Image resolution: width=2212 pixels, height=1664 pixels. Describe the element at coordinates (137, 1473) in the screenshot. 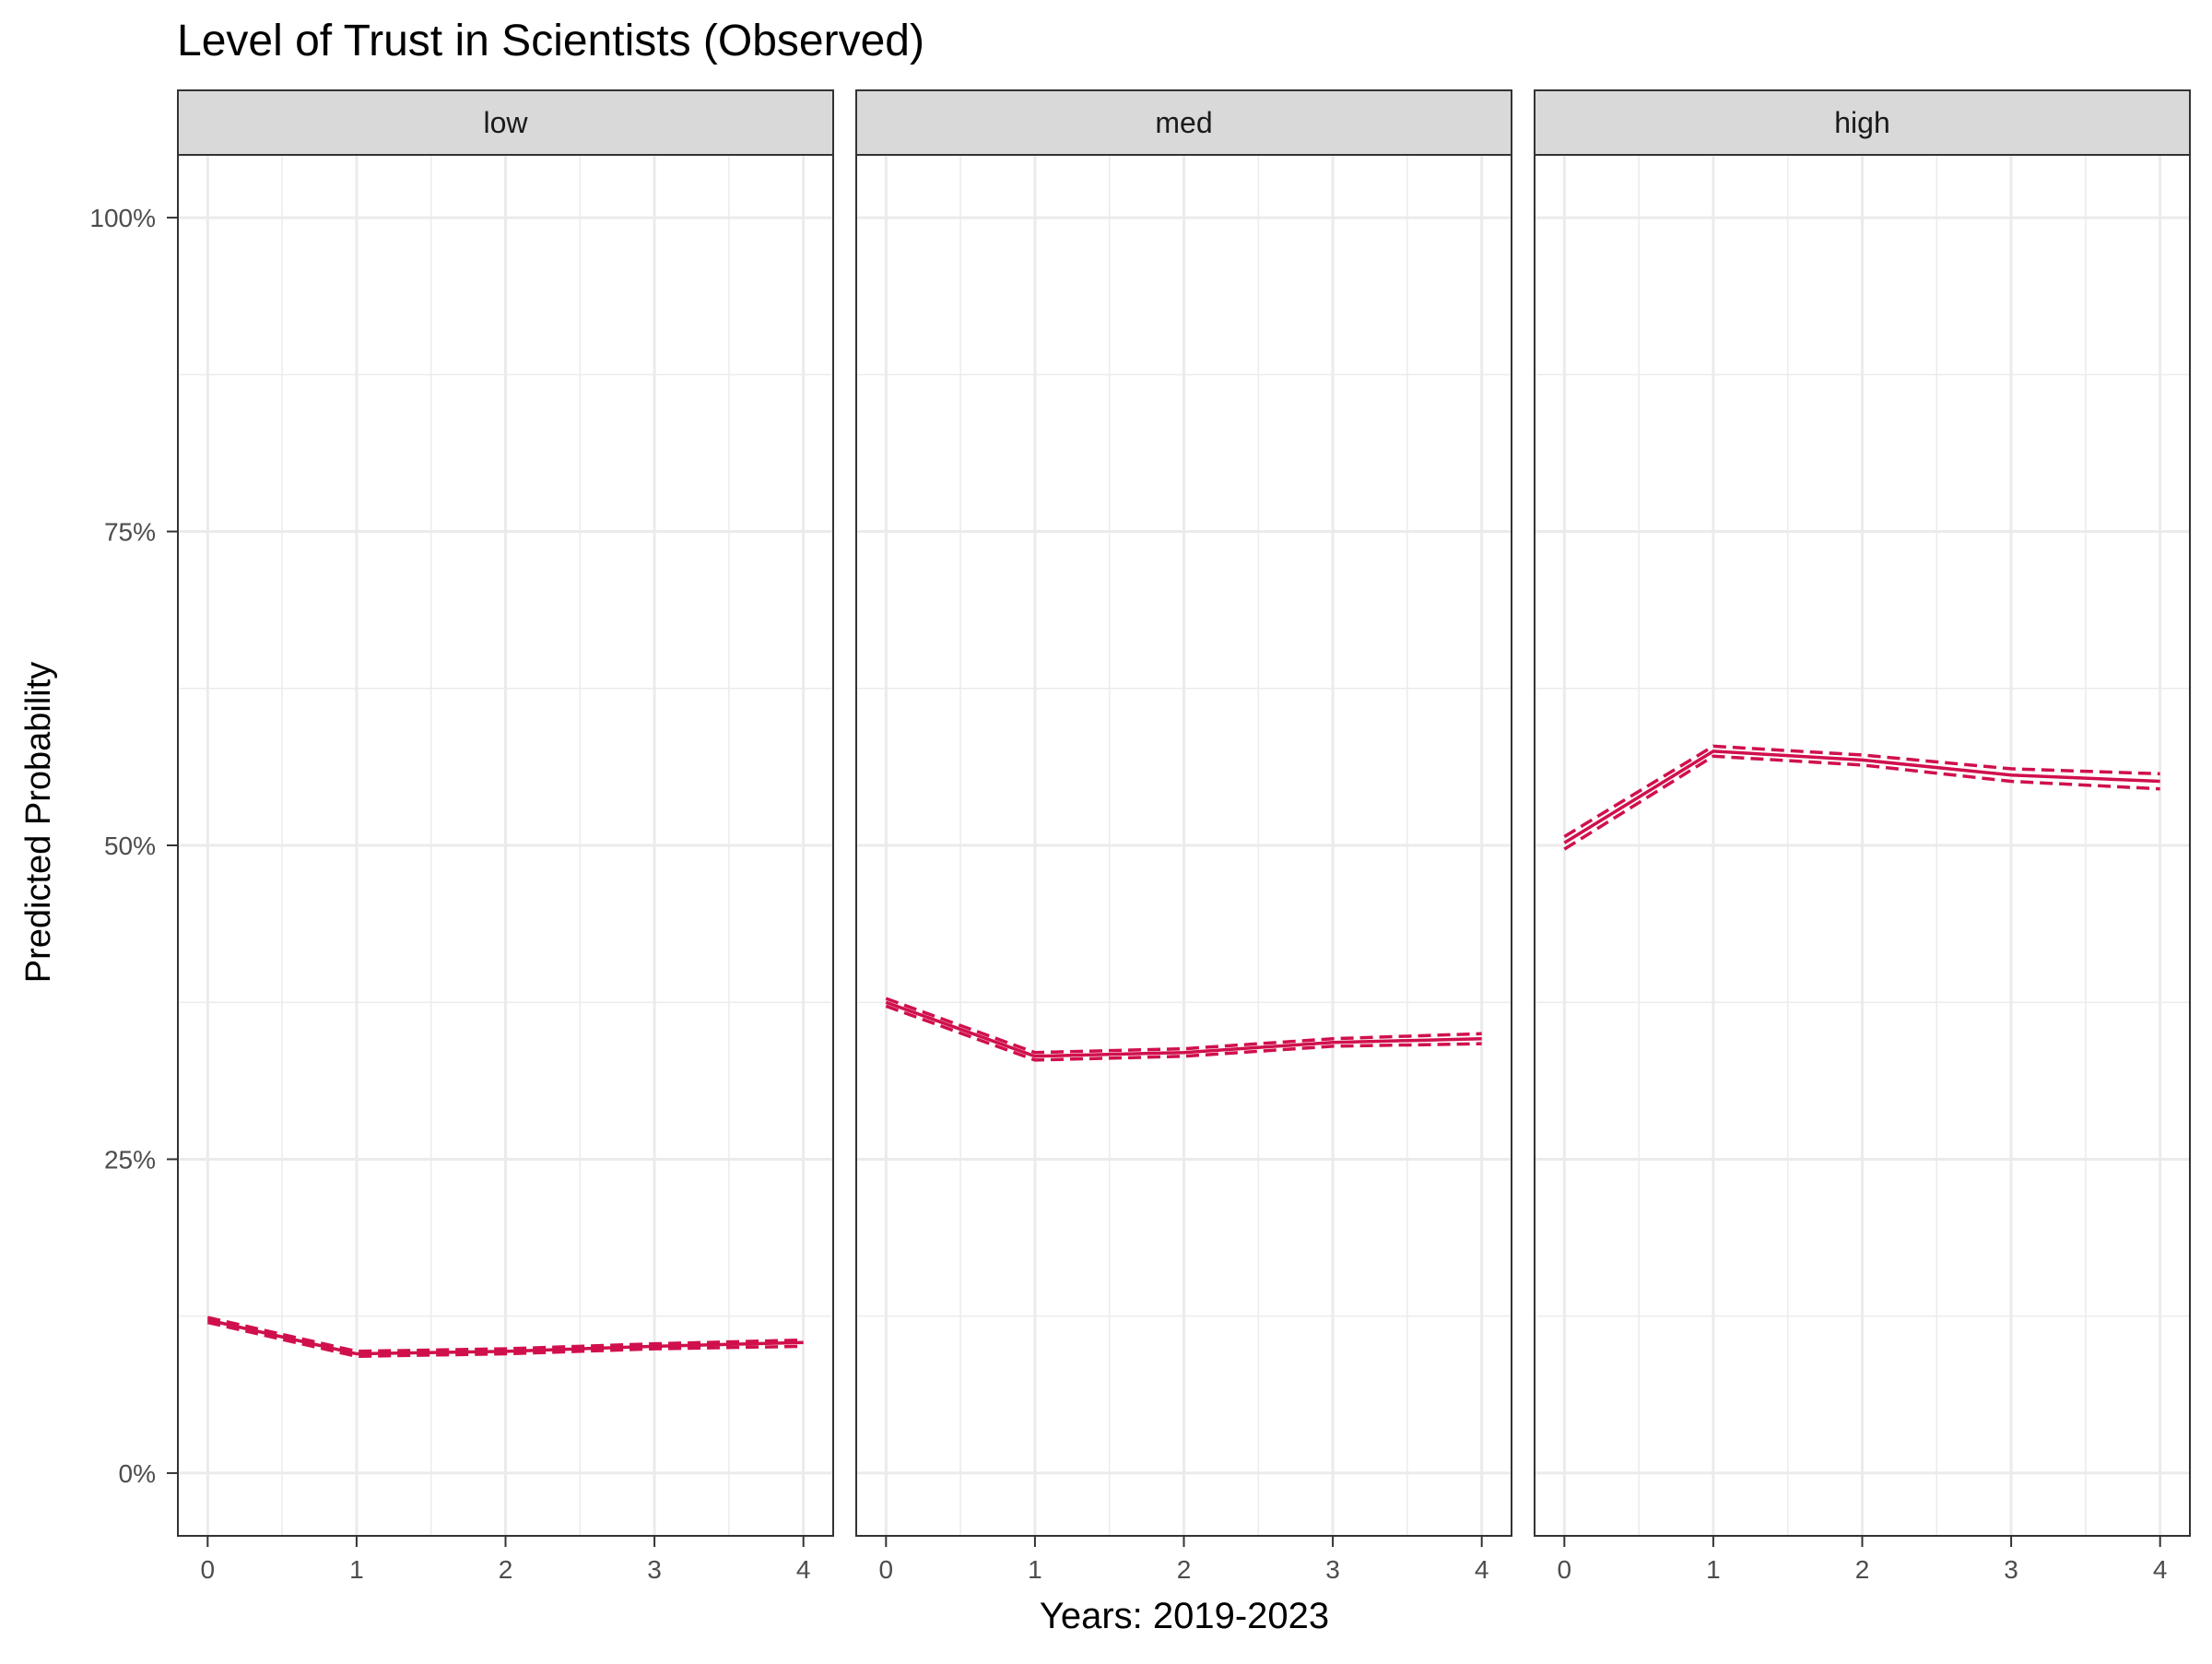

I see `y-tick-label: 0%` at that location.